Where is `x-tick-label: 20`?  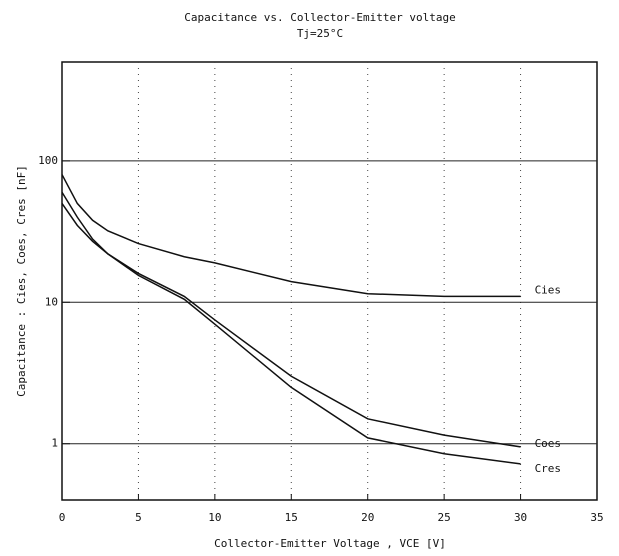 x-tick-label: 20 is located at coordinates (367, 517).